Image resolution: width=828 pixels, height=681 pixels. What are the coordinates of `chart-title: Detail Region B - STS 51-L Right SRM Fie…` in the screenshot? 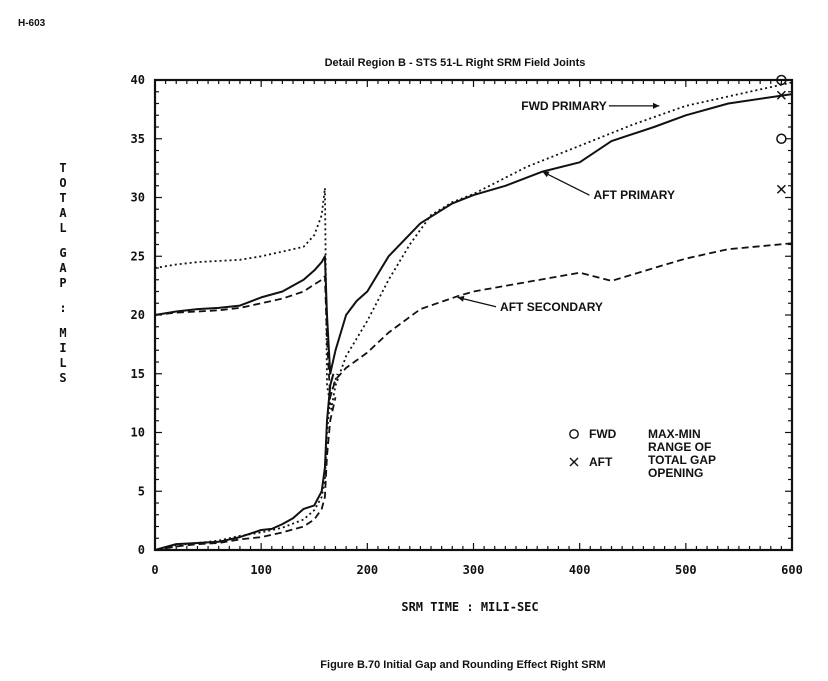 It's located at (455, 63).